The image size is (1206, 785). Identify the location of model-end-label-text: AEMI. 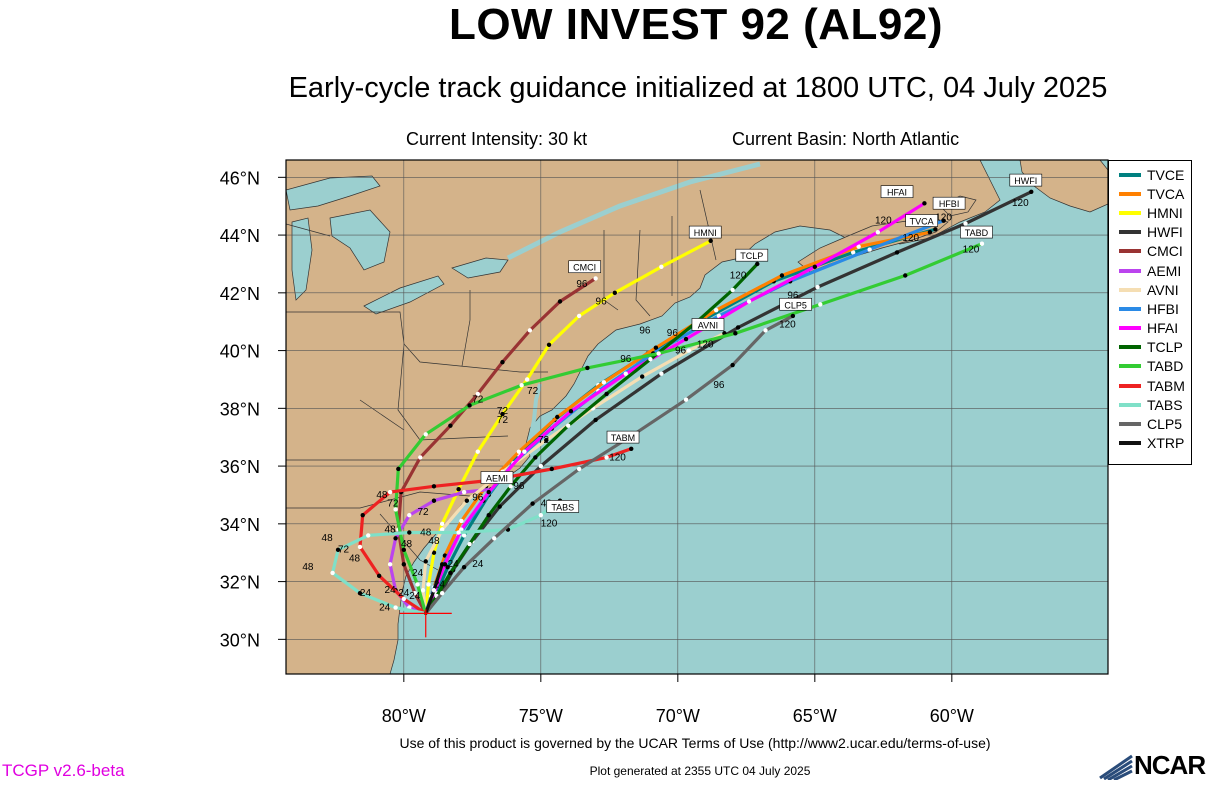
(497, 479).